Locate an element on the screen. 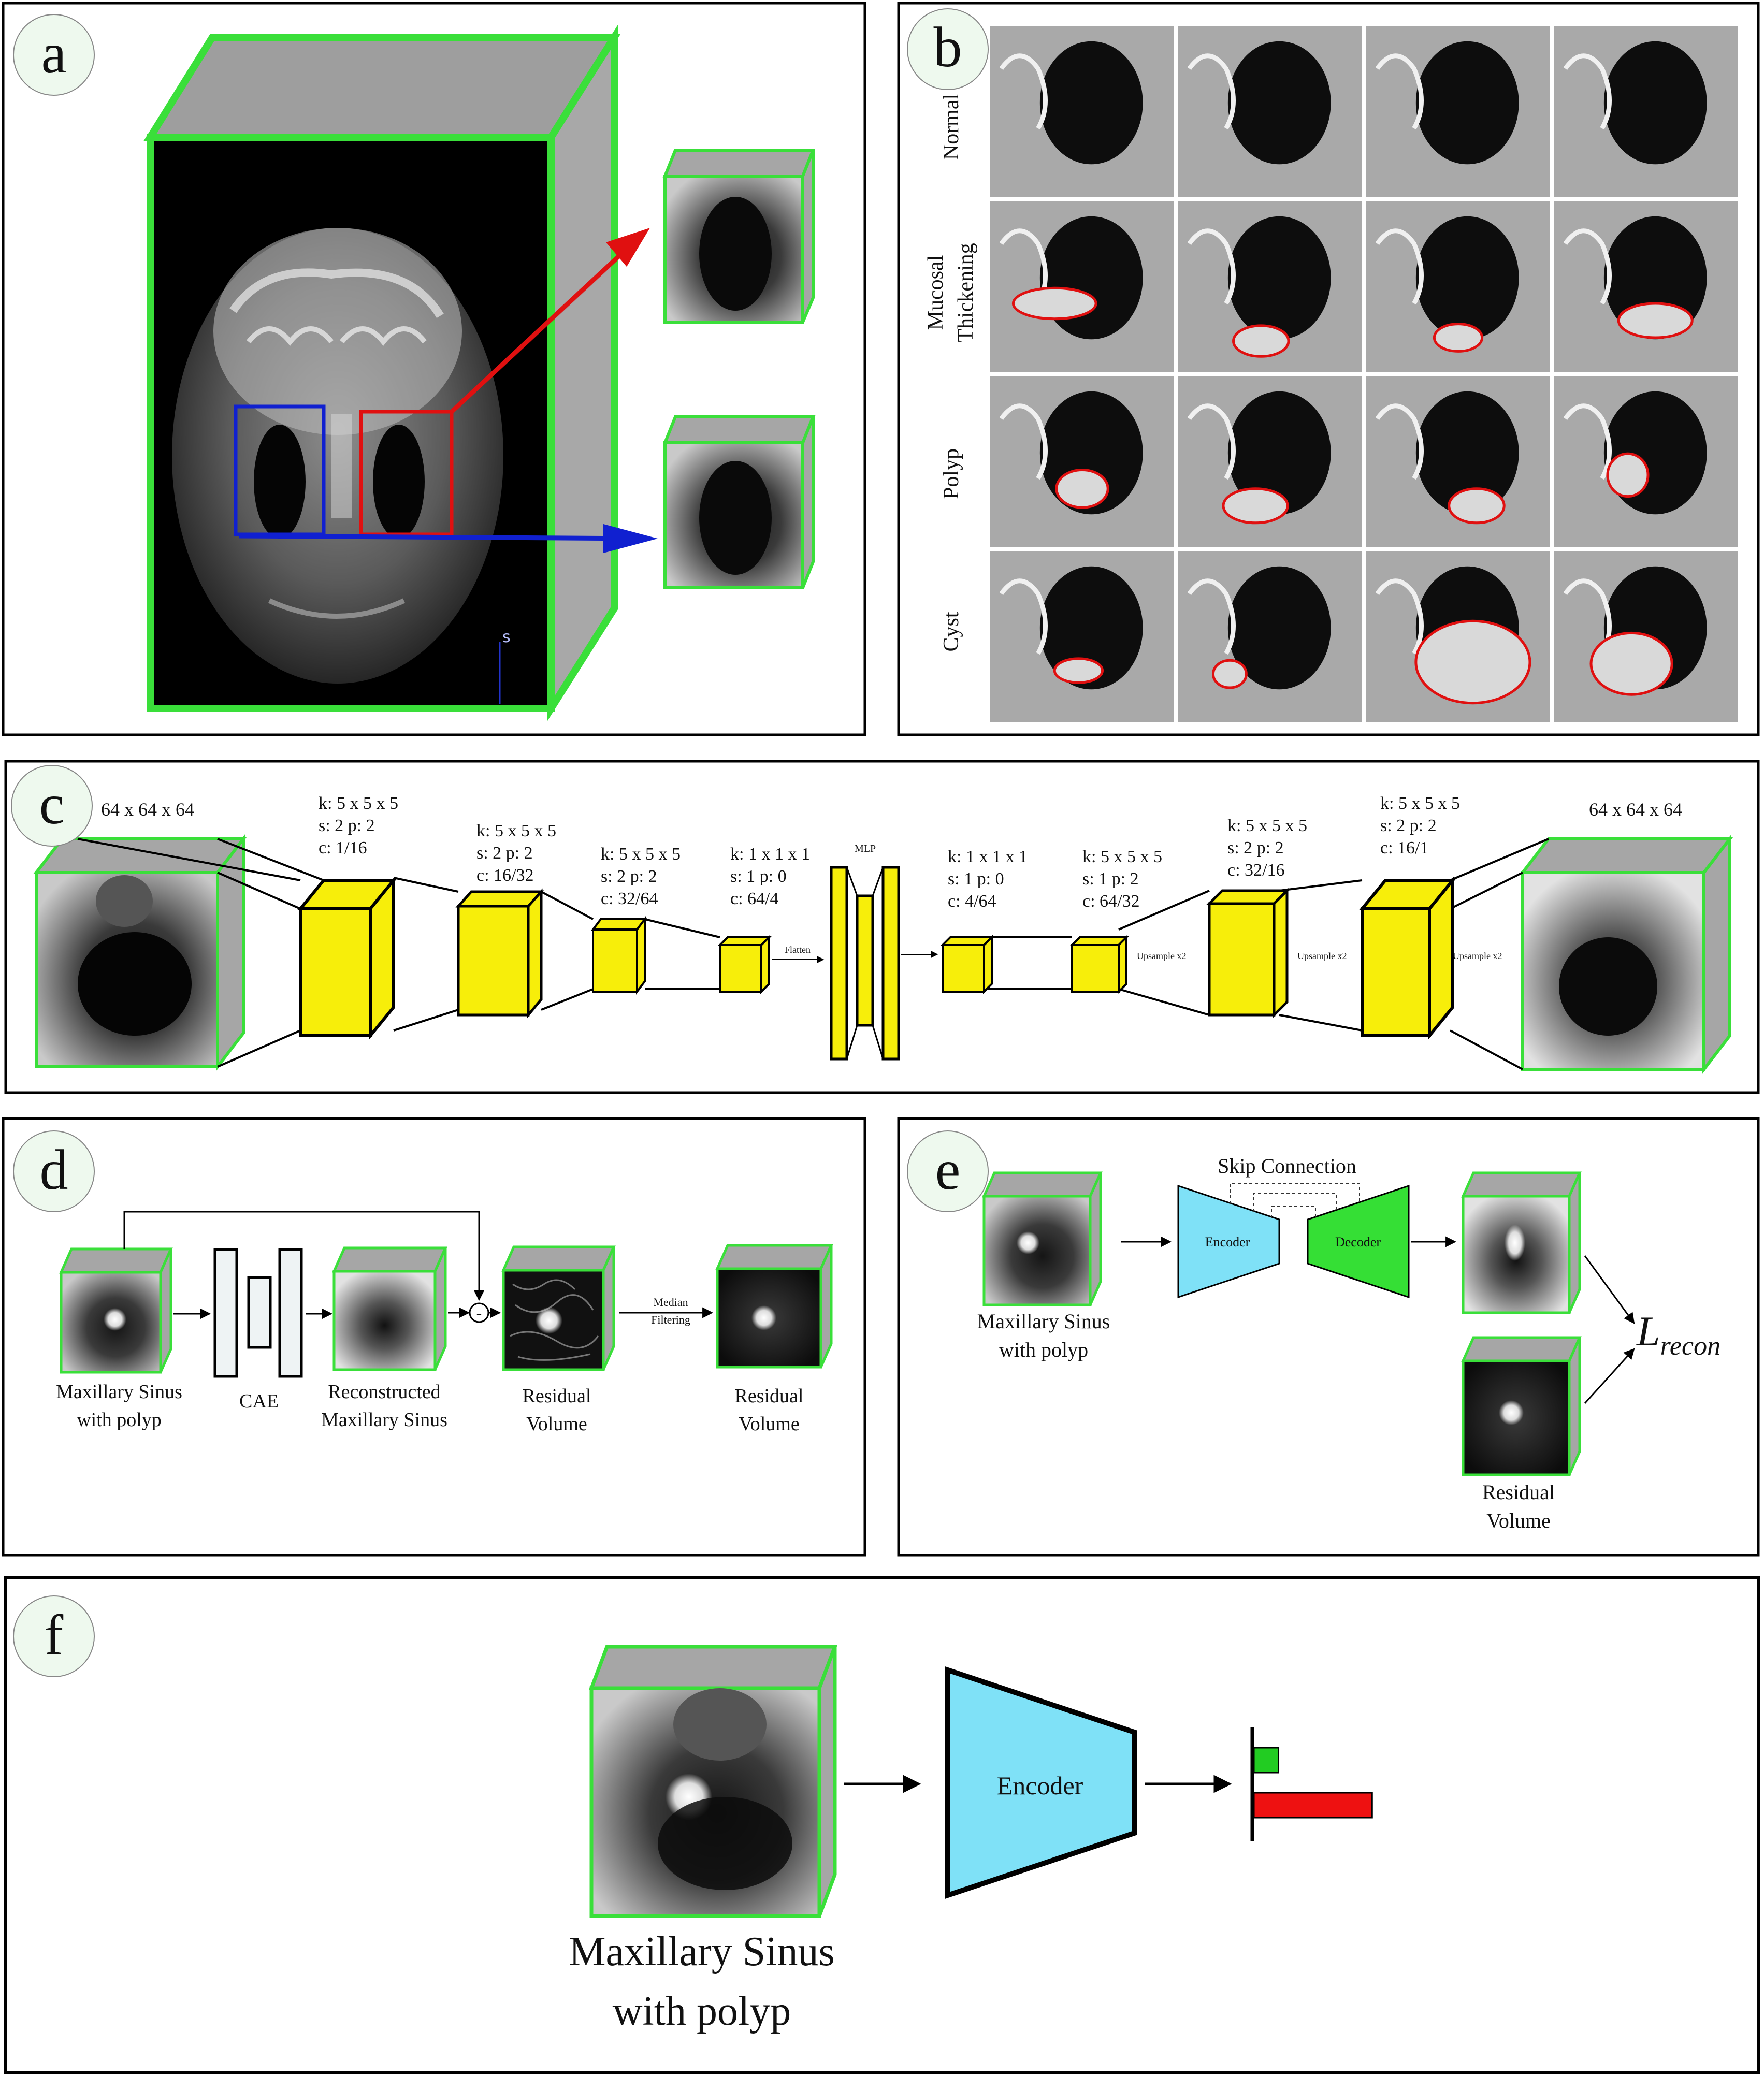 This screenshot has width=1764, height=2076. prediction-bars is located at coordinates (1313, 1783).